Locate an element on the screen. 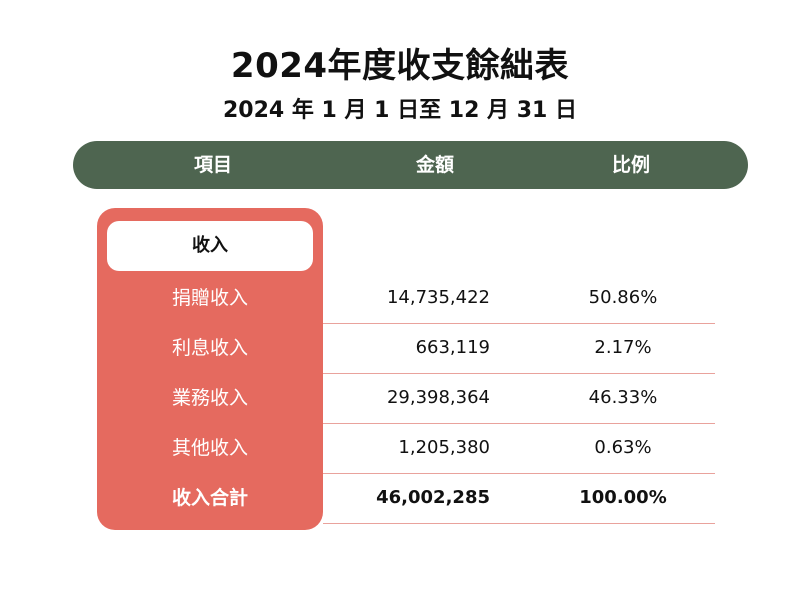  amount-cell: 1,205,380 is located at coordinates (444, 447).